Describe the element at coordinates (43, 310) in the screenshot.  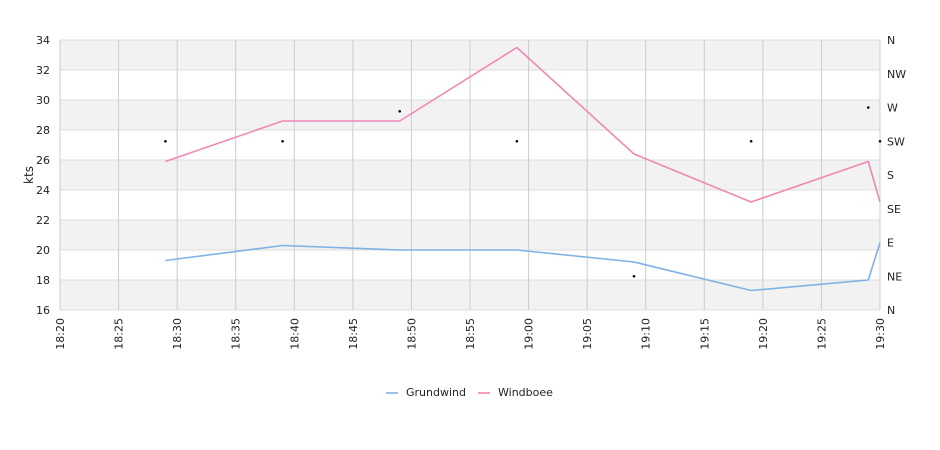
I see `y-tick-label: 16` at that location.